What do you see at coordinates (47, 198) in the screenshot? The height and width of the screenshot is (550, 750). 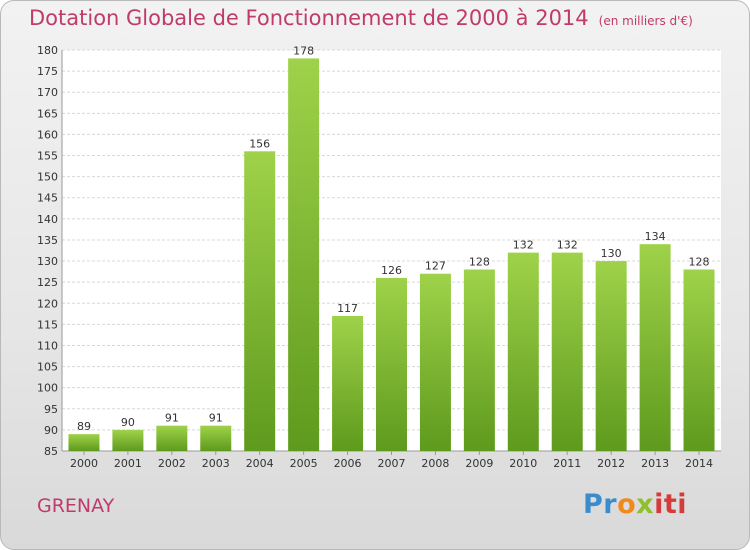 I see `y-tick-label: 145` at bounding box center [47, 198].